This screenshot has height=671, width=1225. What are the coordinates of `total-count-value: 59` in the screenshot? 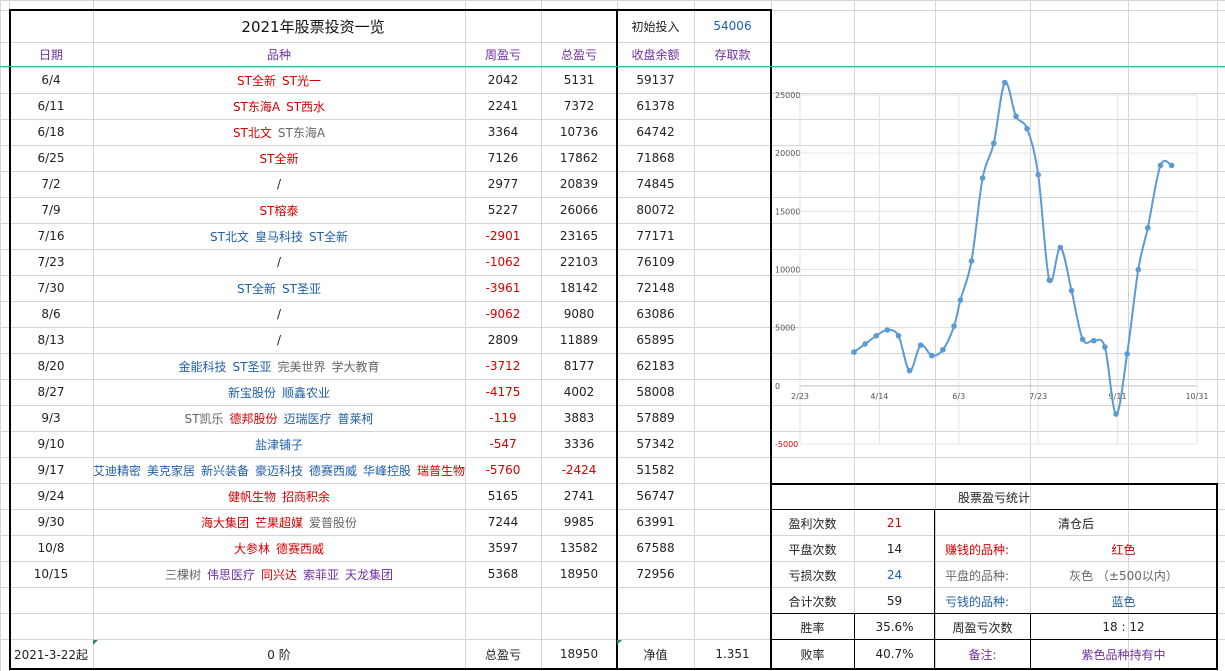 It's located at (894, 601).